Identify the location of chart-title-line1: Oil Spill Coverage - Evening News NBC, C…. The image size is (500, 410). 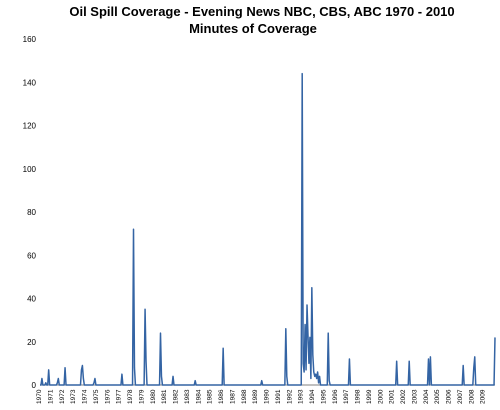
(261, 11).